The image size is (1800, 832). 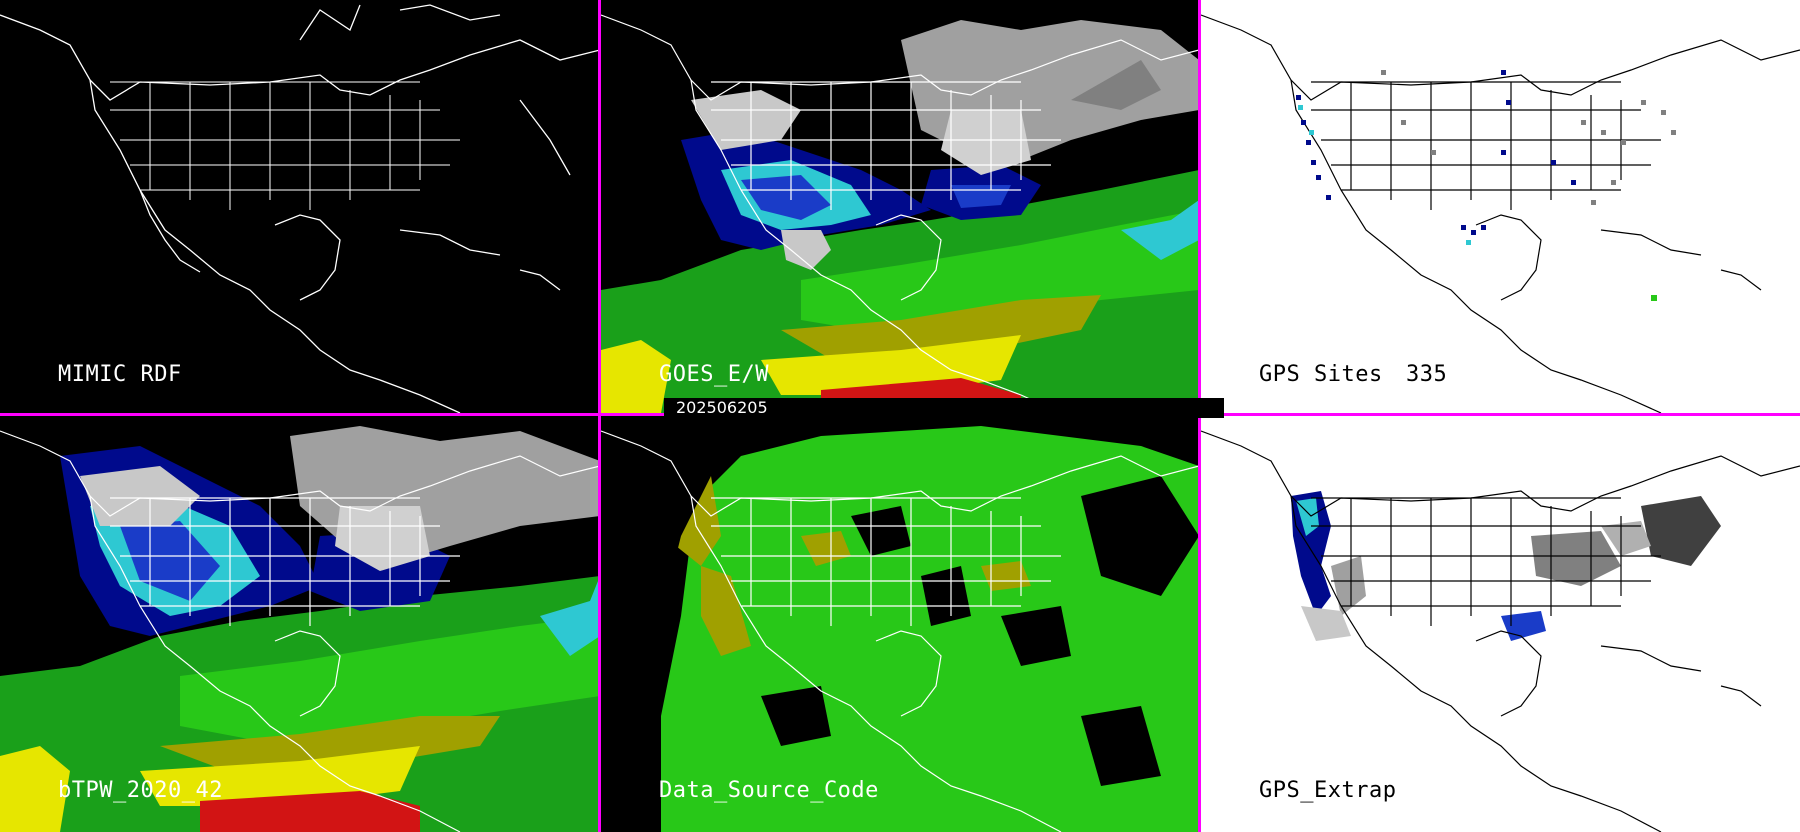 I want to click on timestamp: 202506205, so click(x=722, y=407).